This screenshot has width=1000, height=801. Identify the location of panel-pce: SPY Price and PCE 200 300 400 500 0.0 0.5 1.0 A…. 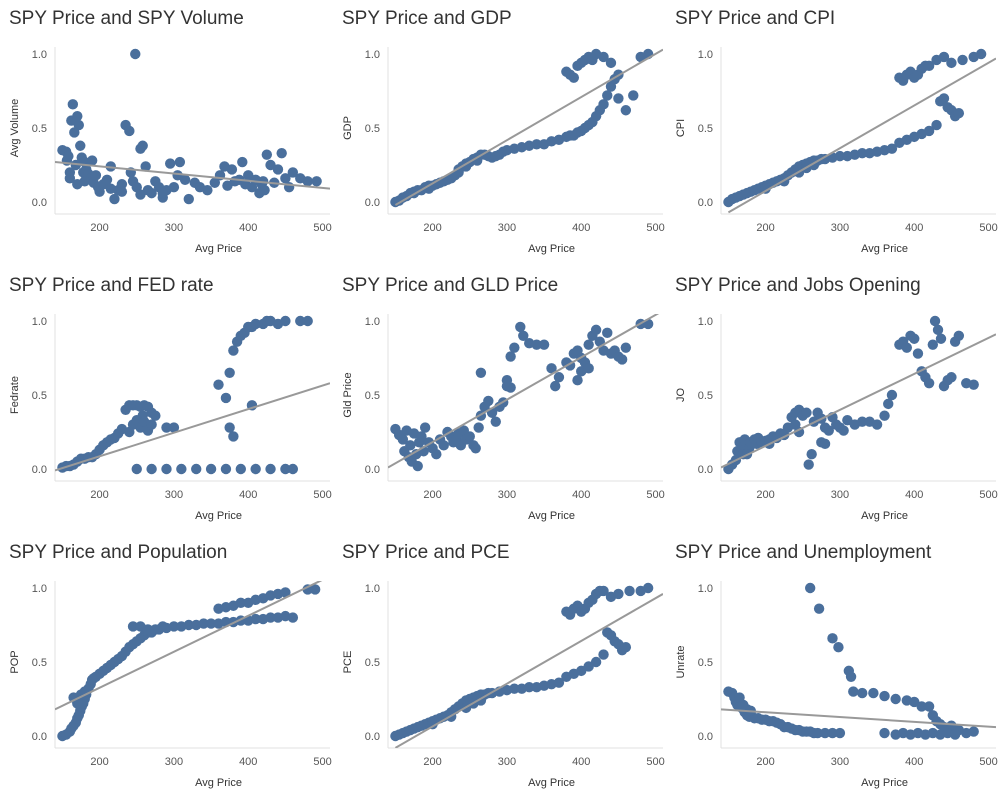
(499, 667).